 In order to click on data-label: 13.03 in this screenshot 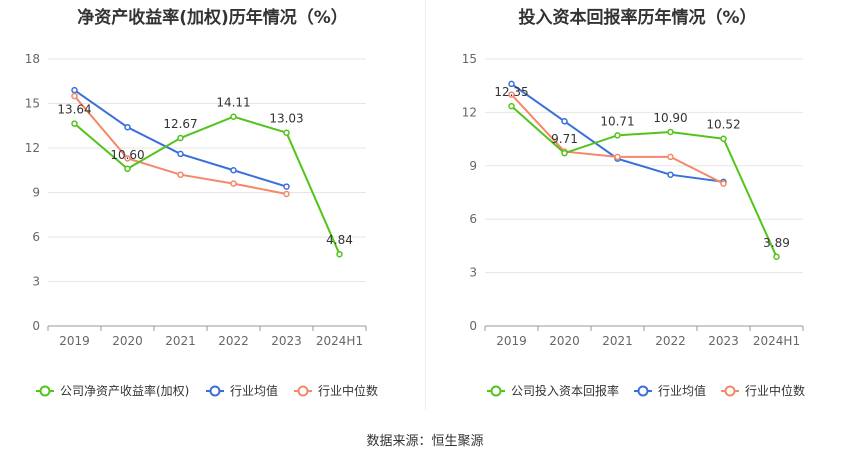, I will do `click(286, 119)`.